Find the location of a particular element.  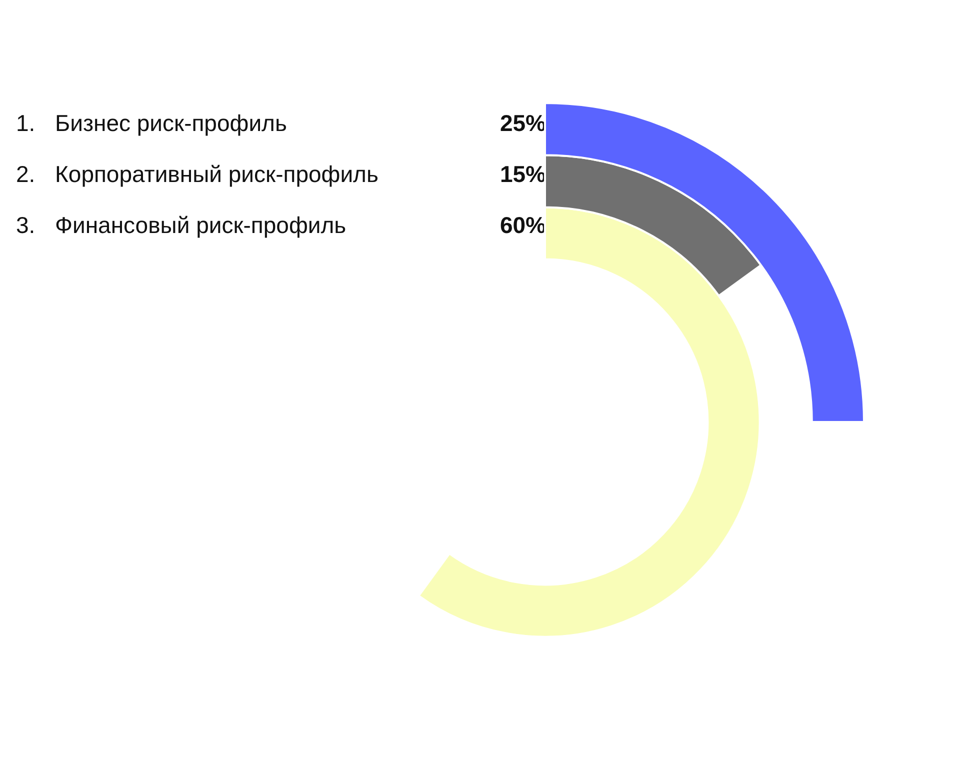

data-label: 15% is located at coordinates (523, 174).